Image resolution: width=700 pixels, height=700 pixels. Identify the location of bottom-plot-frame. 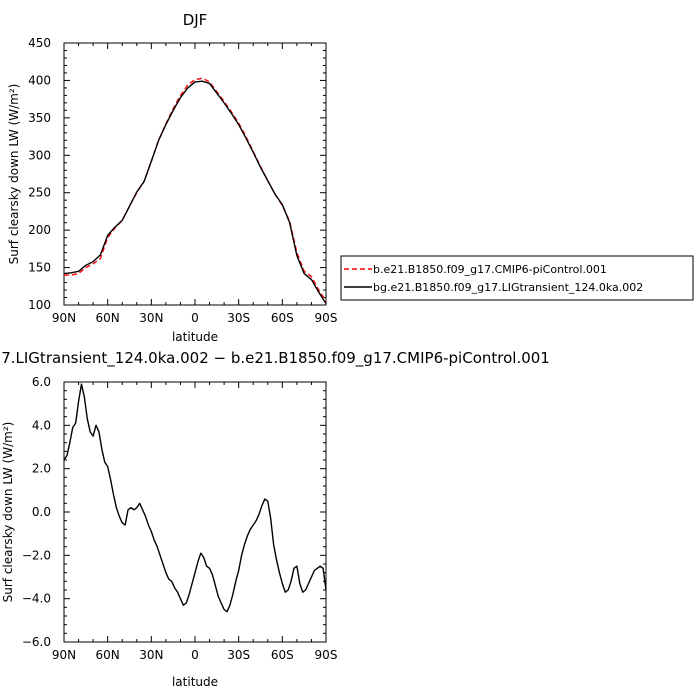
(195, 512).